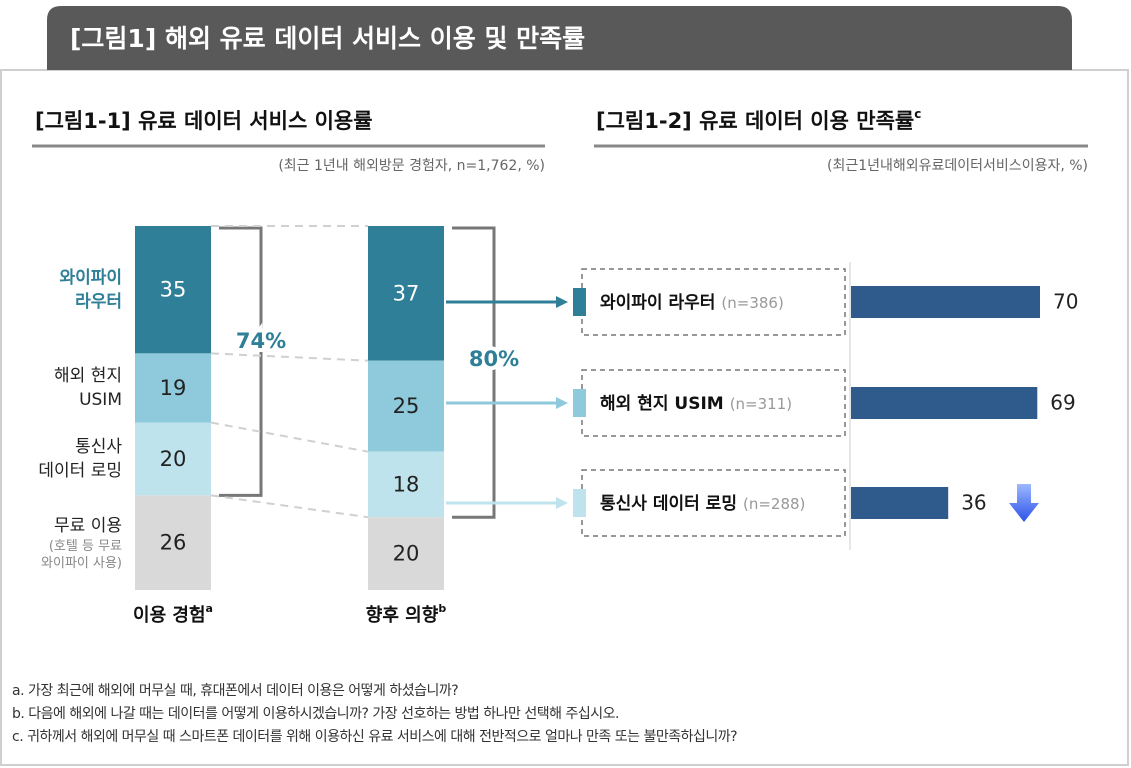 The width and height of the screenshot is (1131, 768). I want to click on sample-size: (n=288), so click(774, 504).